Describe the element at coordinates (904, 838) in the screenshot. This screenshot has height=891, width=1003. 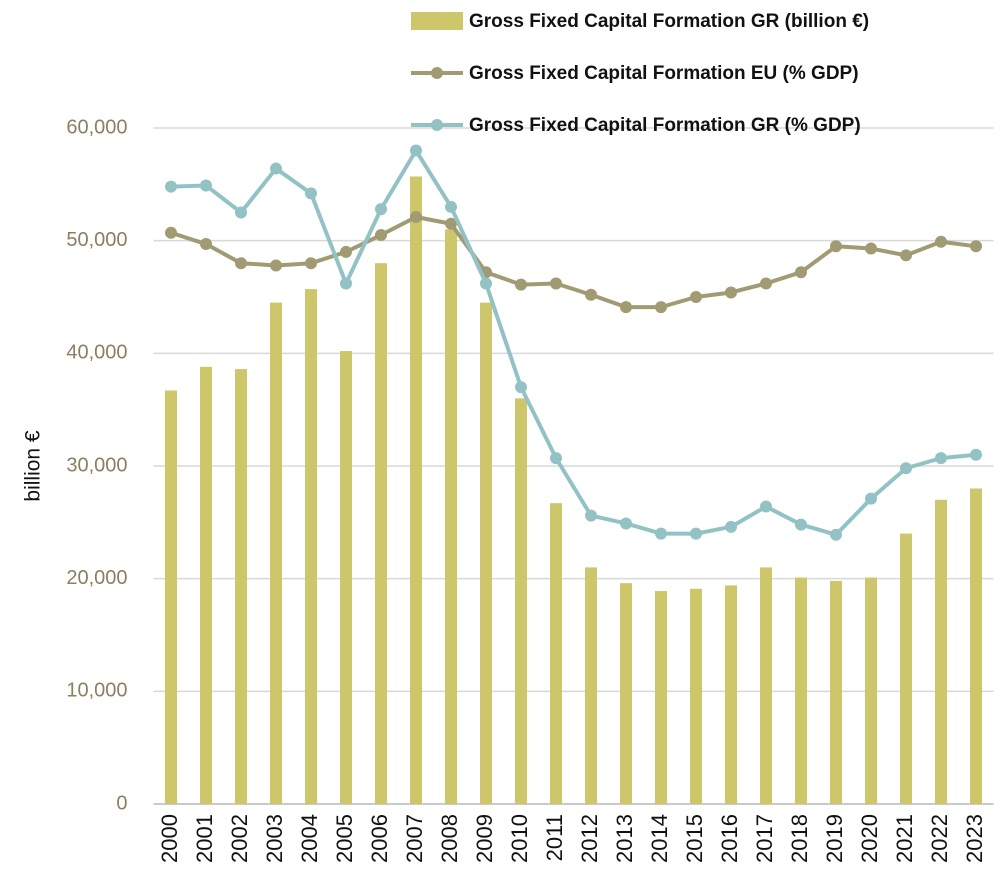
I see `x-tick-label: 2021` at that location.